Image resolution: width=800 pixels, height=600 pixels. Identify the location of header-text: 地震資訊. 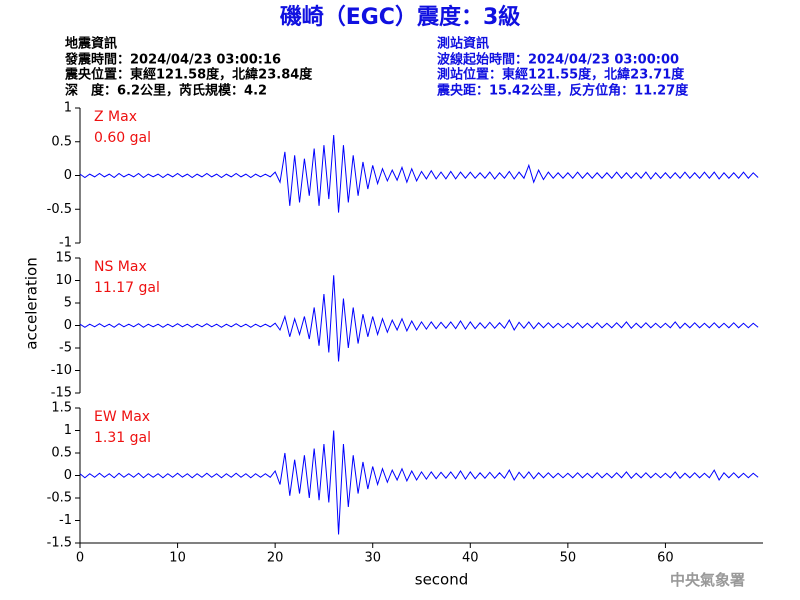
(91, 44).